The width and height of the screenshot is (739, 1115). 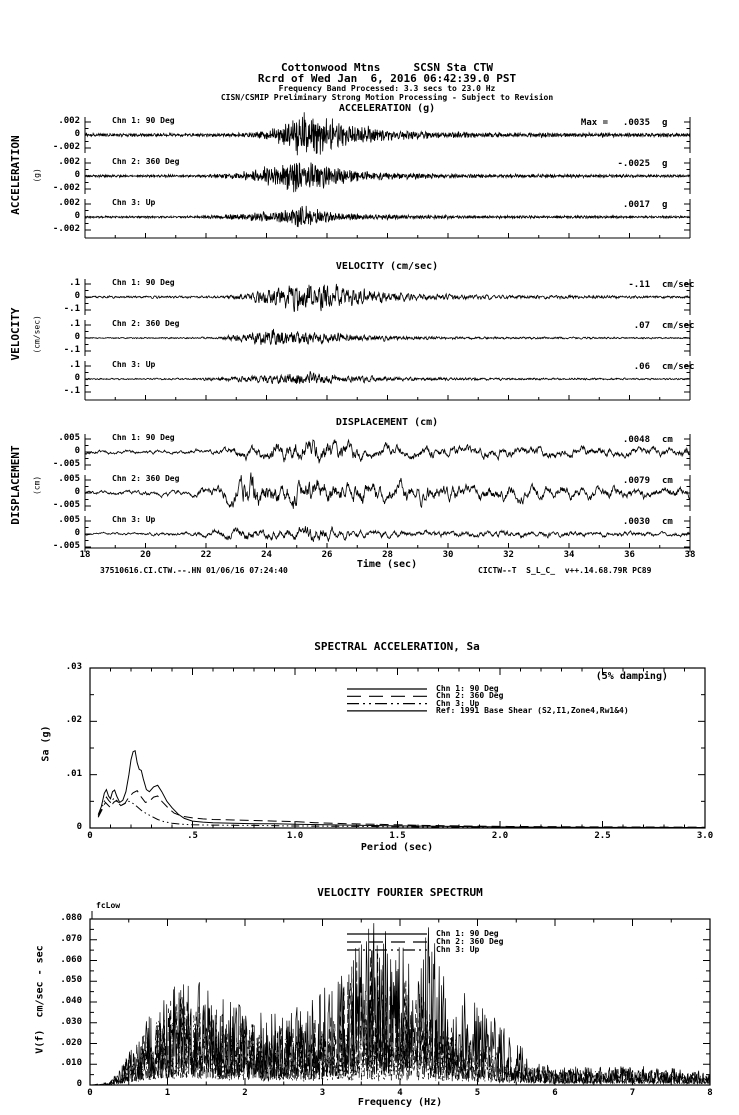 What do you see at coordinates (641, 367) in the screenshot?
I see `max-value-label: .06` at bounding box center [641, 367].